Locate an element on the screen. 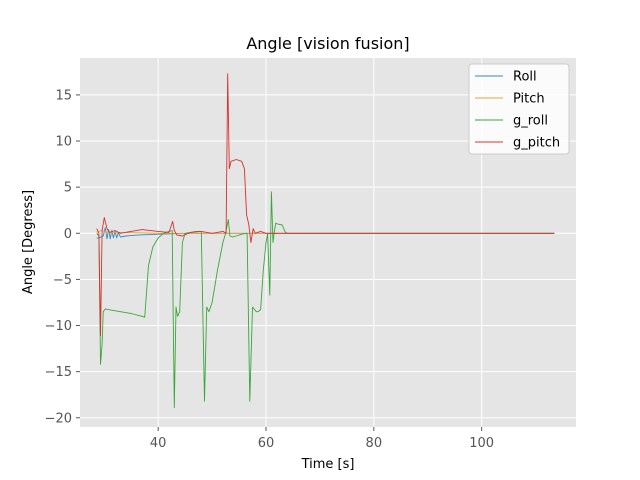 Image resolution: width=640 pixels, height=480 pixels. x-axis-label: Time [s] is located at coordinates (328, 464).